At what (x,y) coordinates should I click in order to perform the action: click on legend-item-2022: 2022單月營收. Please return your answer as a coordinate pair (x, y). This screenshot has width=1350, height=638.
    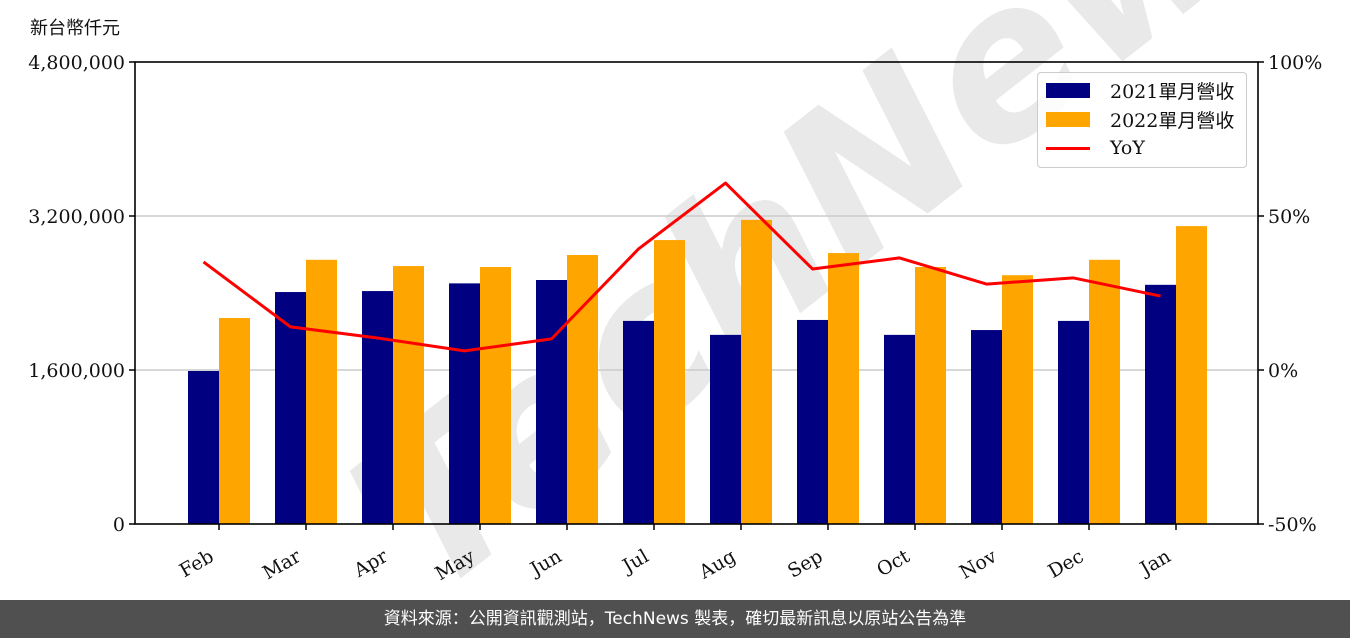
    Looking at the image, I should click on (1140, 119).